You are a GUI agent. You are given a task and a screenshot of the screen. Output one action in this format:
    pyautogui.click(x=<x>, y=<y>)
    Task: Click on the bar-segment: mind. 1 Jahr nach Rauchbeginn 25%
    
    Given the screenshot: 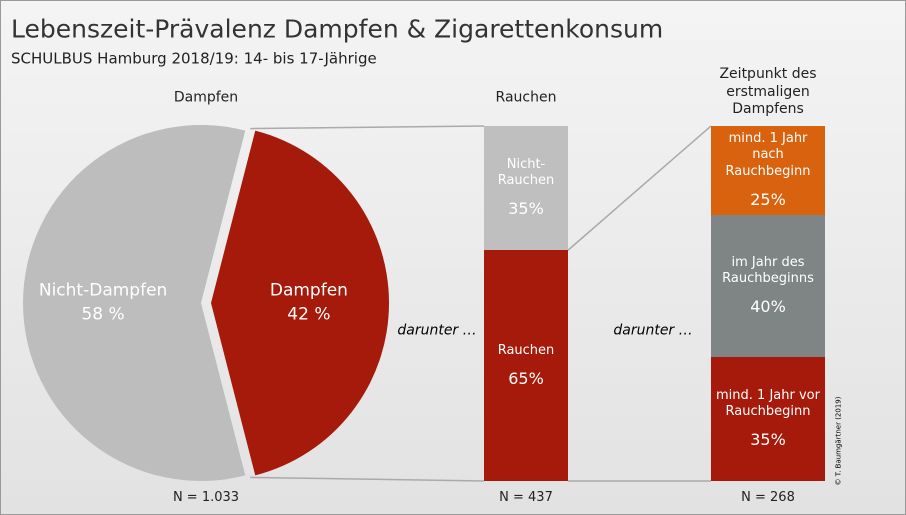 What is the action you would take?
    pyautogui.click(x=768, y=170)
    